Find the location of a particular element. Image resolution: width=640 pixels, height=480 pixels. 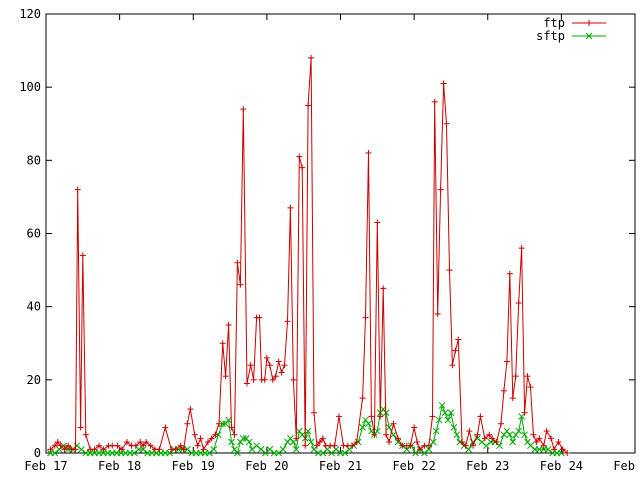

x-tick-label: Feb 18 is located at coordinates (119, 466).